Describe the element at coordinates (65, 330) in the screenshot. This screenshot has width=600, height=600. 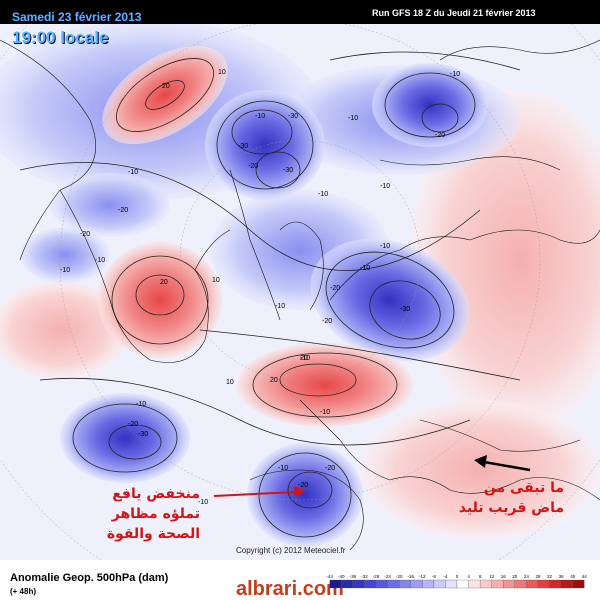
I see `anomaly-light-red-southwest` at that location.